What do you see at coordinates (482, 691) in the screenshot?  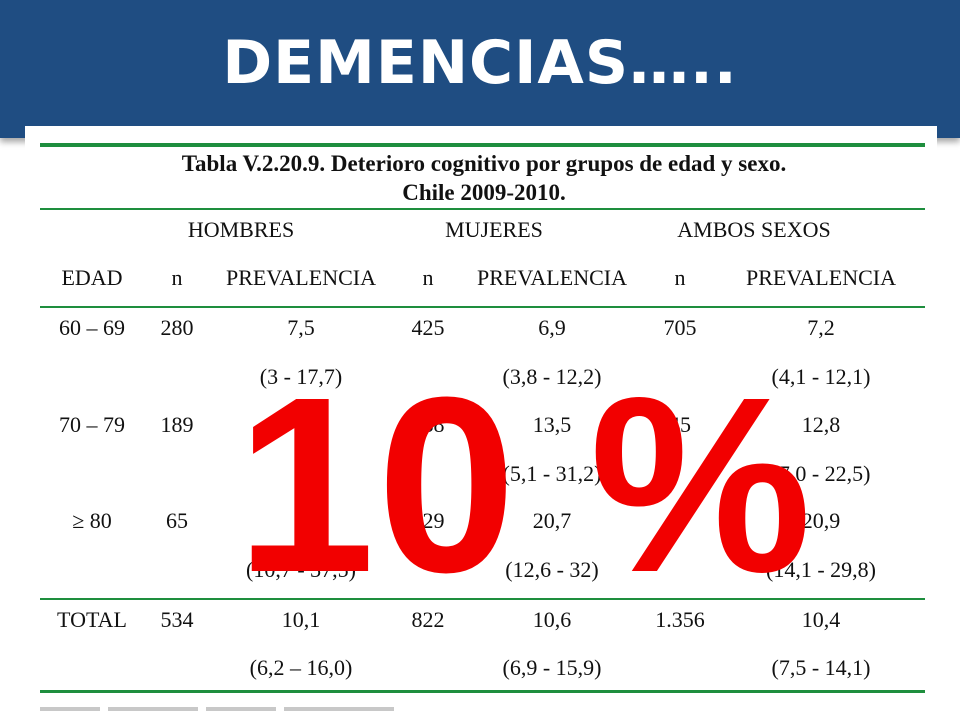 I see `table-bottom-rule` at bounding box center [482, 691].